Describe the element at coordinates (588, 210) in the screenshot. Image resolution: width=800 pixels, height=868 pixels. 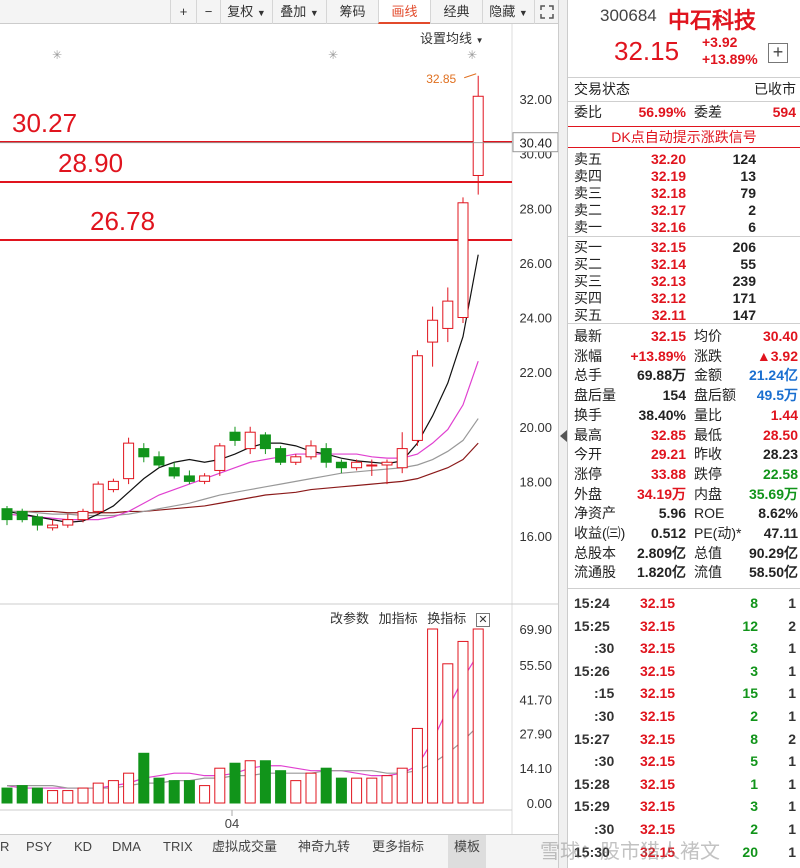
I see `order-level-label: 卖二` at that location.